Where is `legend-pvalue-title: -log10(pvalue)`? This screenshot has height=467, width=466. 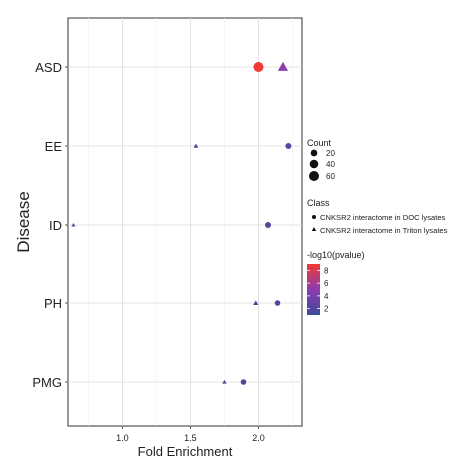 legend-pvalue-title: -log10(pvalue) is located at coordinates (336, 255).